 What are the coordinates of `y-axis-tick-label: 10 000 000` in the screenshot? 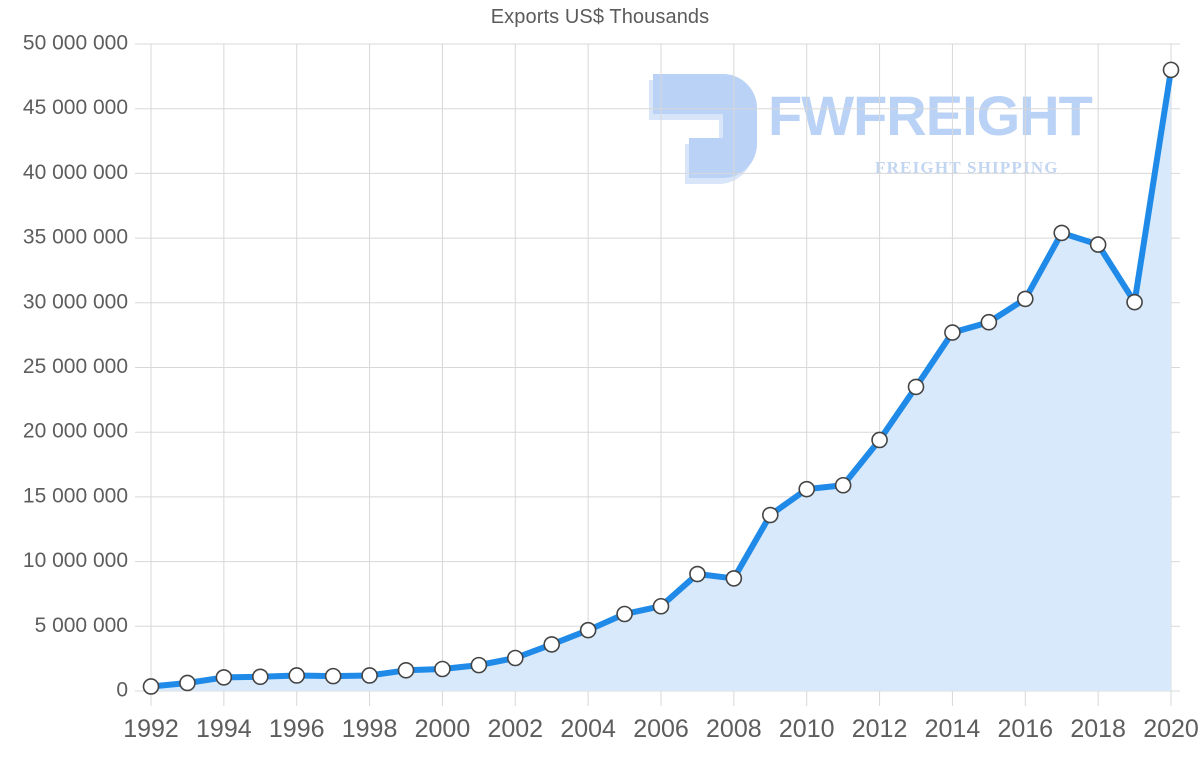 It's located at (75, 560).